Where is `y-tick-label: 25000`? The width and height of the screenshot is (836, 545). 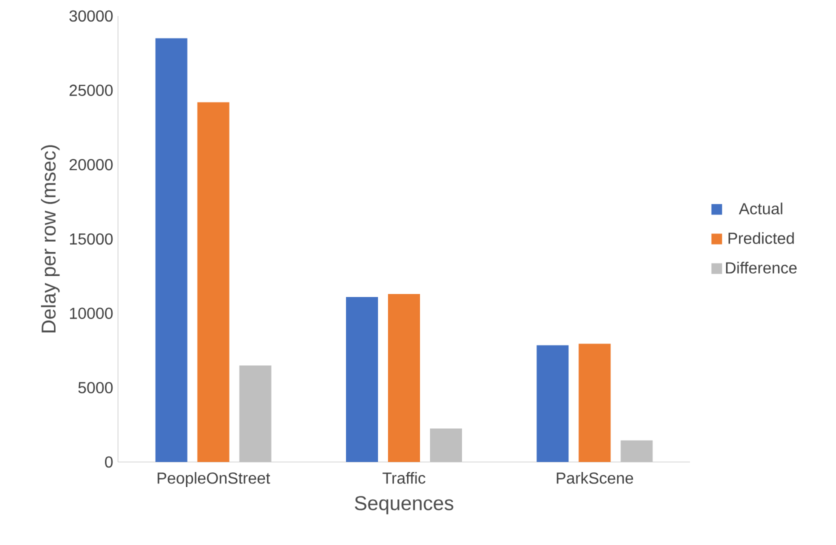
y-tick-label: 25000 is located at coordinates (91, 90).